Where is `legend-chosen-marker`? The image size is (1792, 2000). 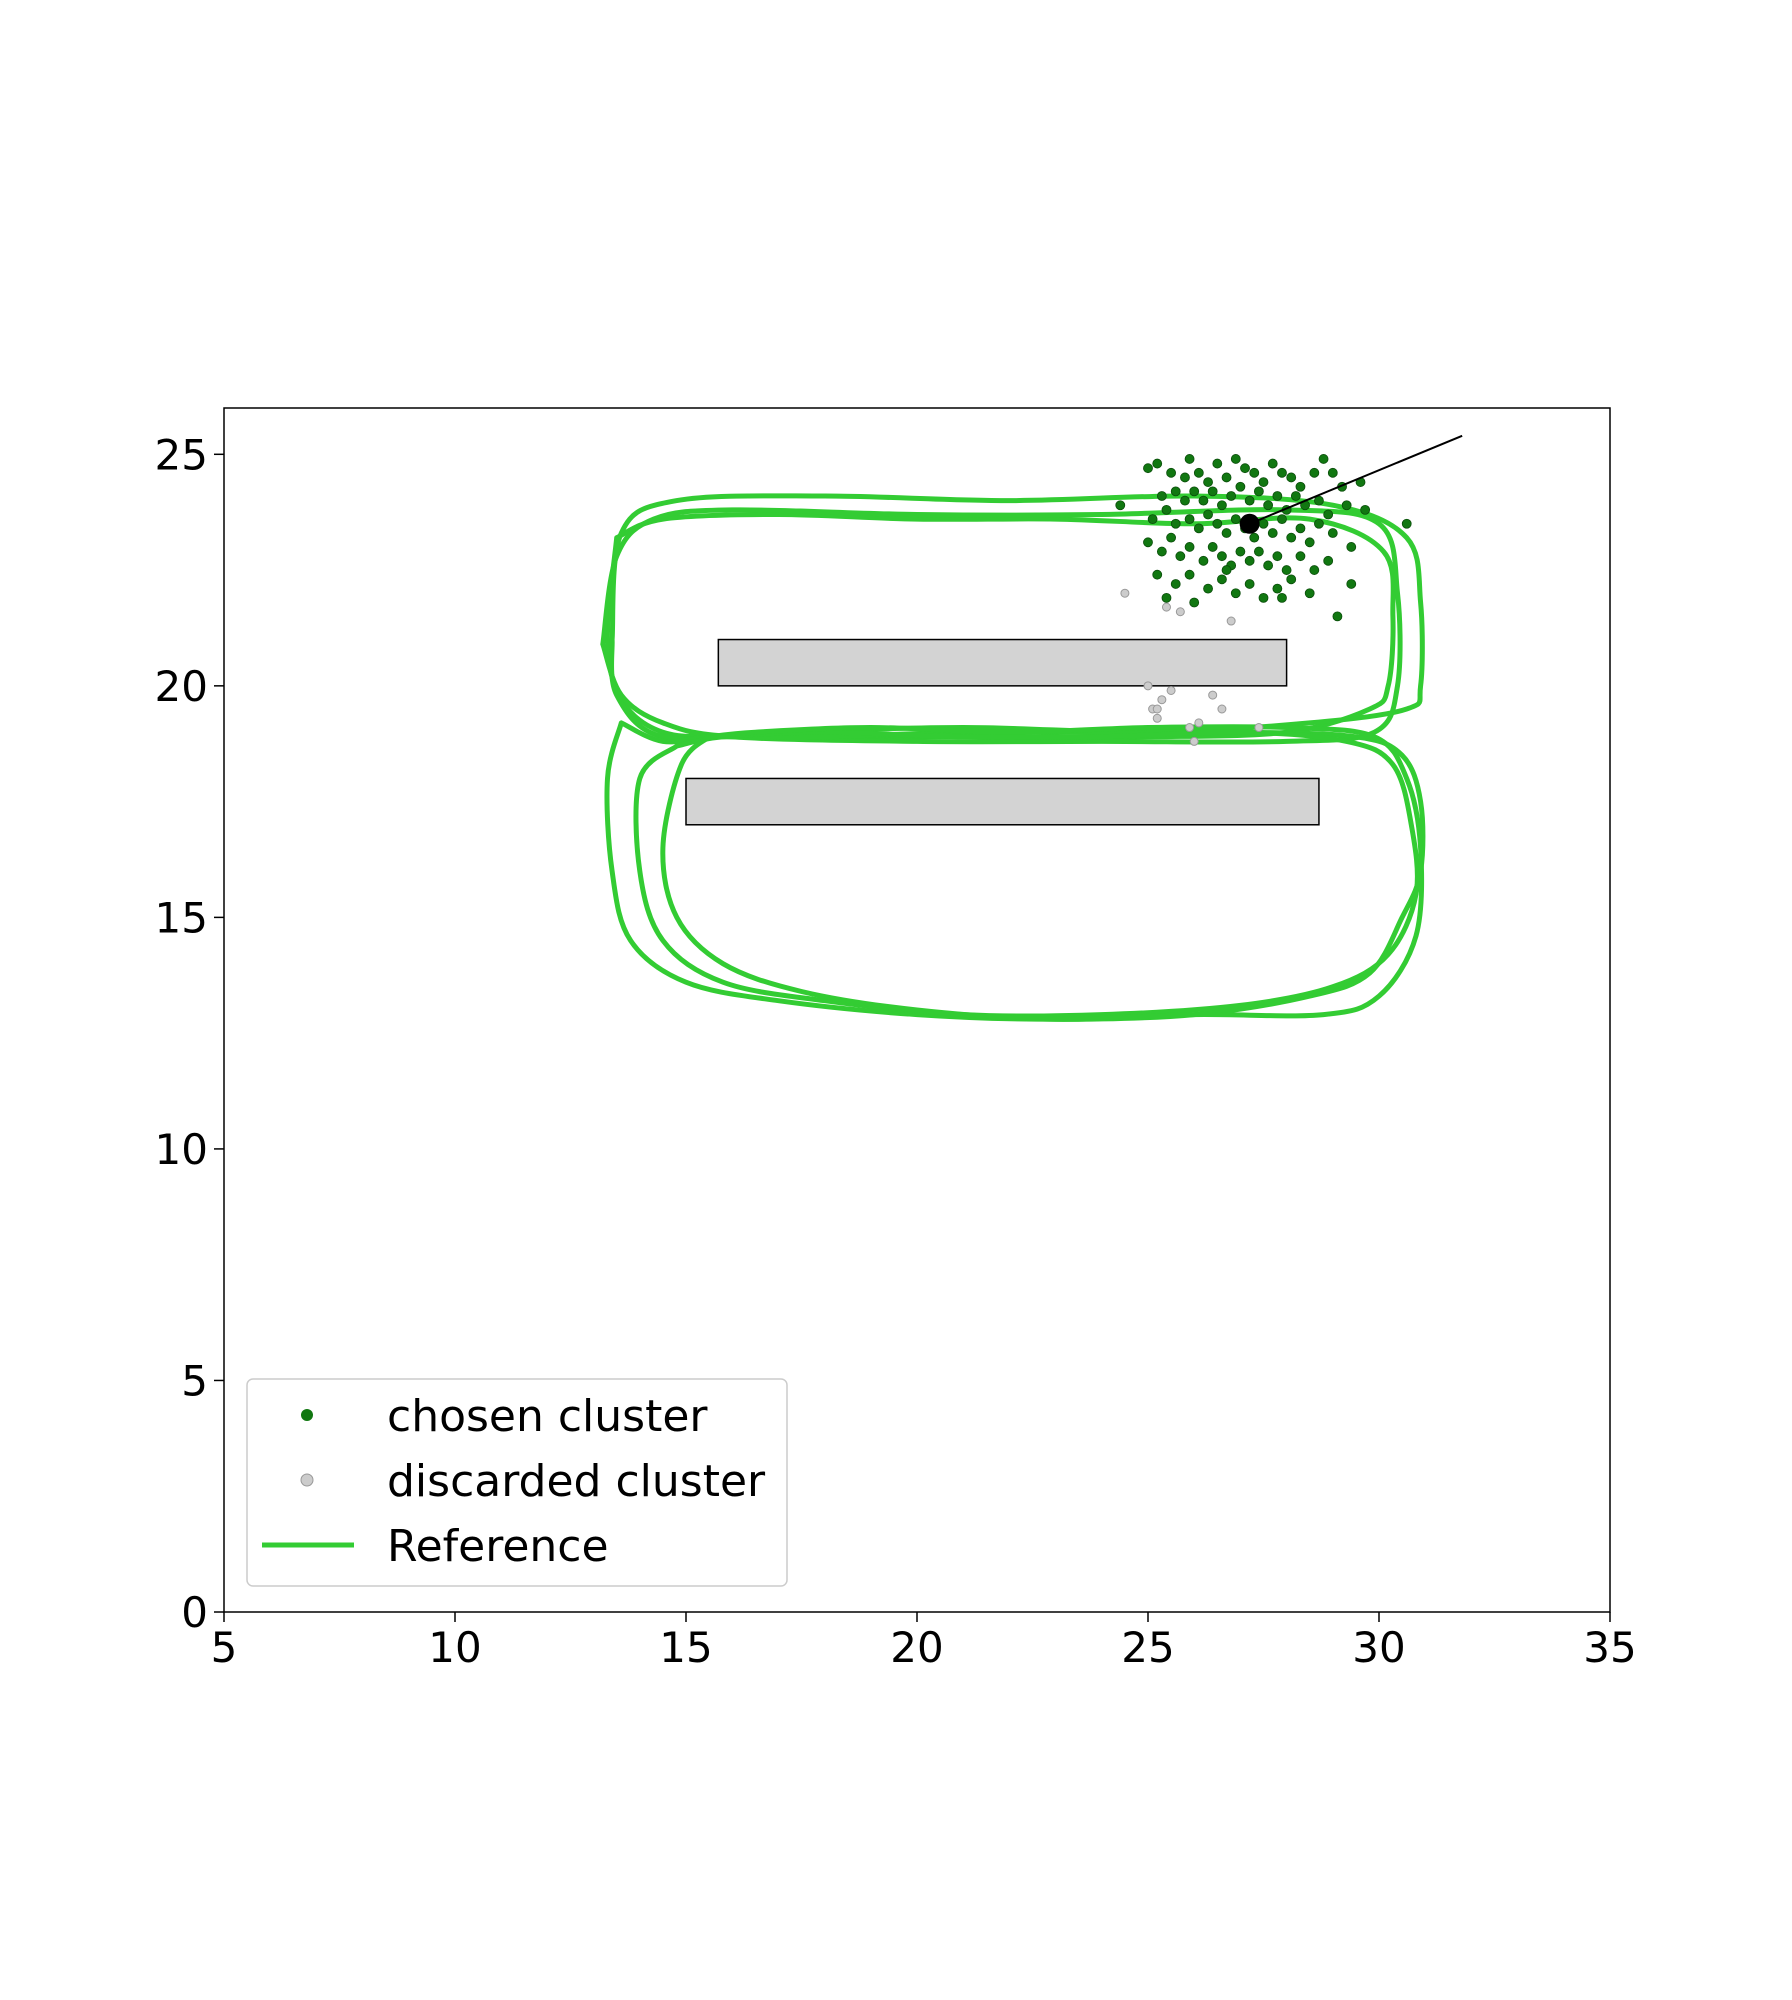
legend-chosen-marker is located at coordinates (307, 1415).